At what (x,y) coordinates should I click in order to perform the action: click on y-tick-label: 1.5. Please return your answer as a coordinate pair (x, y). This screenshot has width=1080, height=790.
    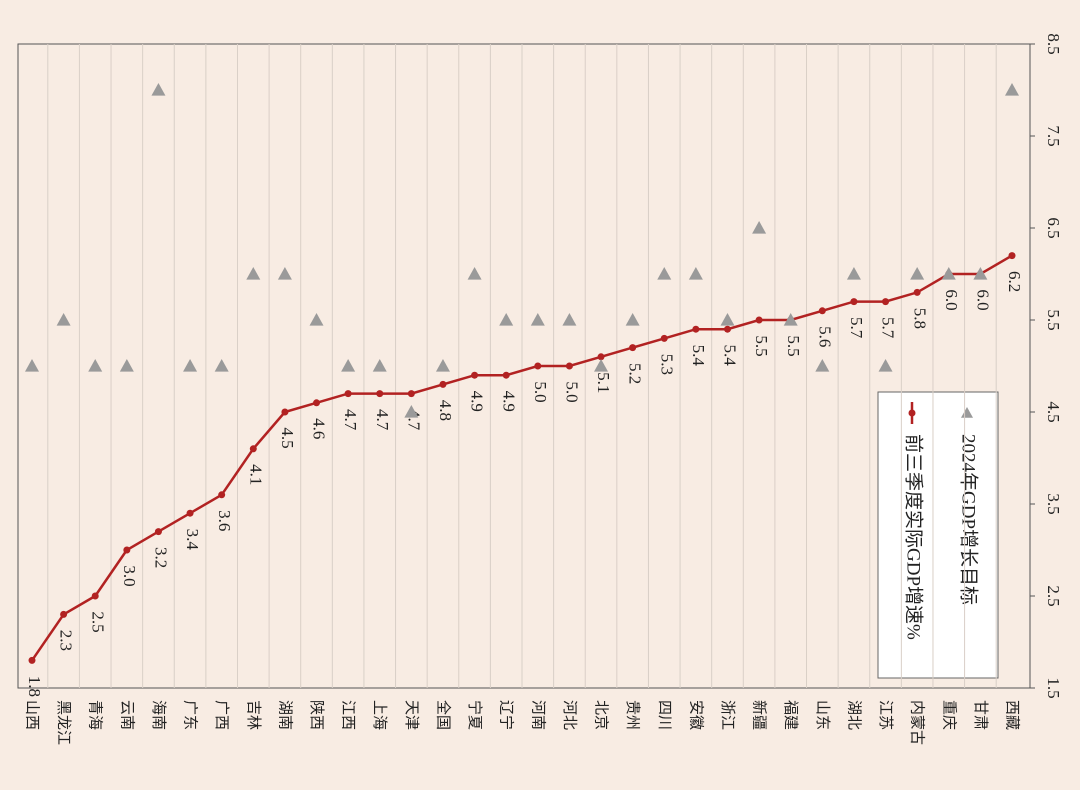
    Looking at the image, I should click on (1053, 687).